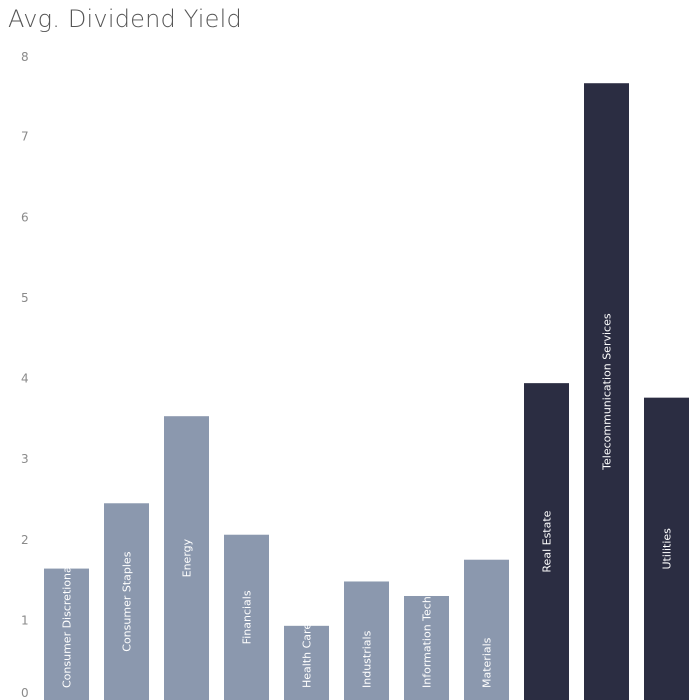 This screenshot has width=700, height=700. I want to click on y-tick-label: 4, so click(25, 379).